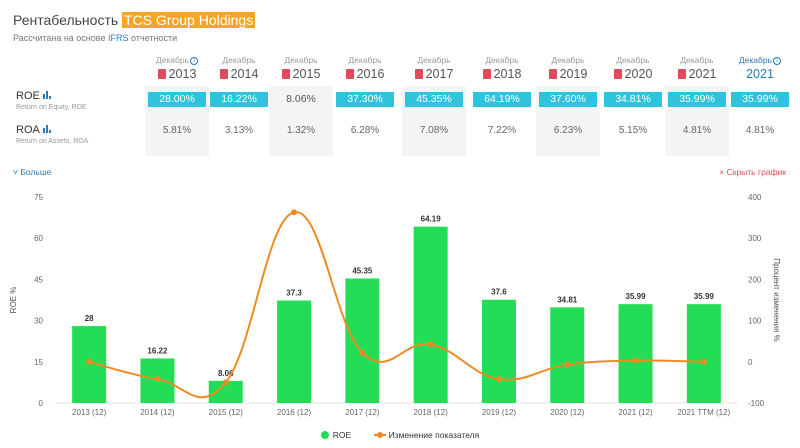 The image size is (800, 448). I want to click on year-column-header: Декабрь 2018, so click(502, 68).